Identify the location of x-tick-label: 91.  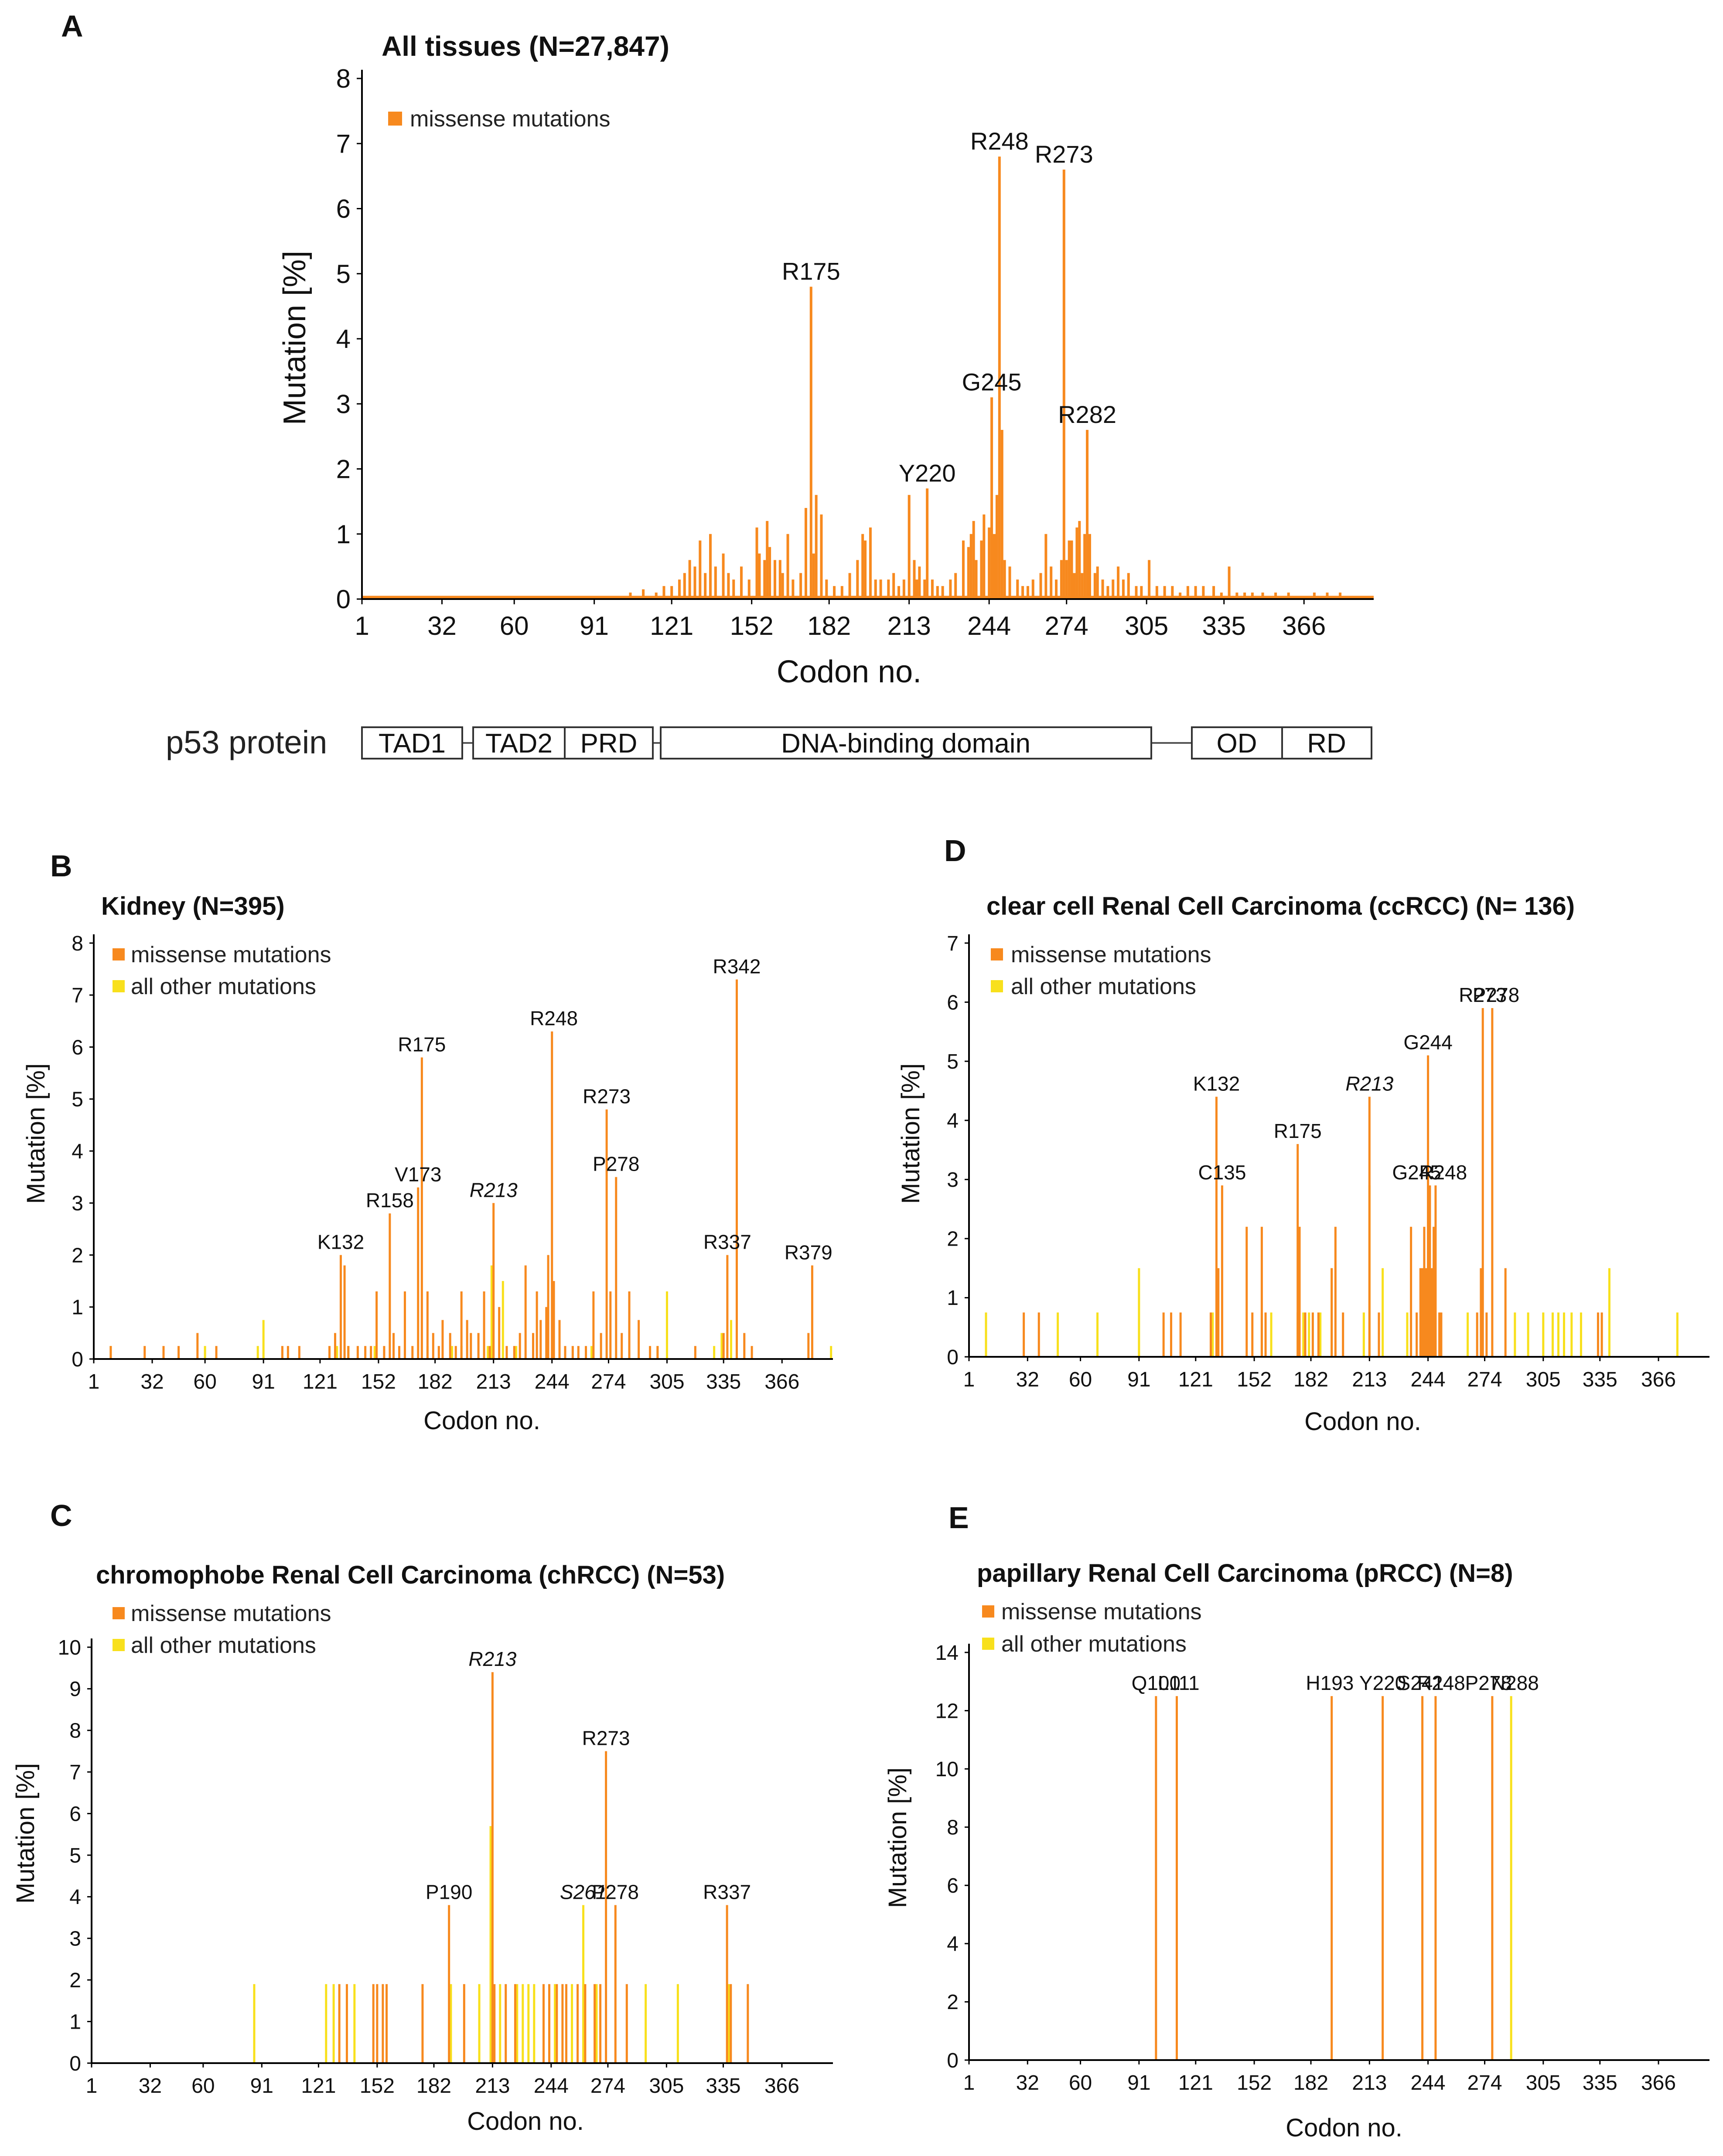
(263, 1381).